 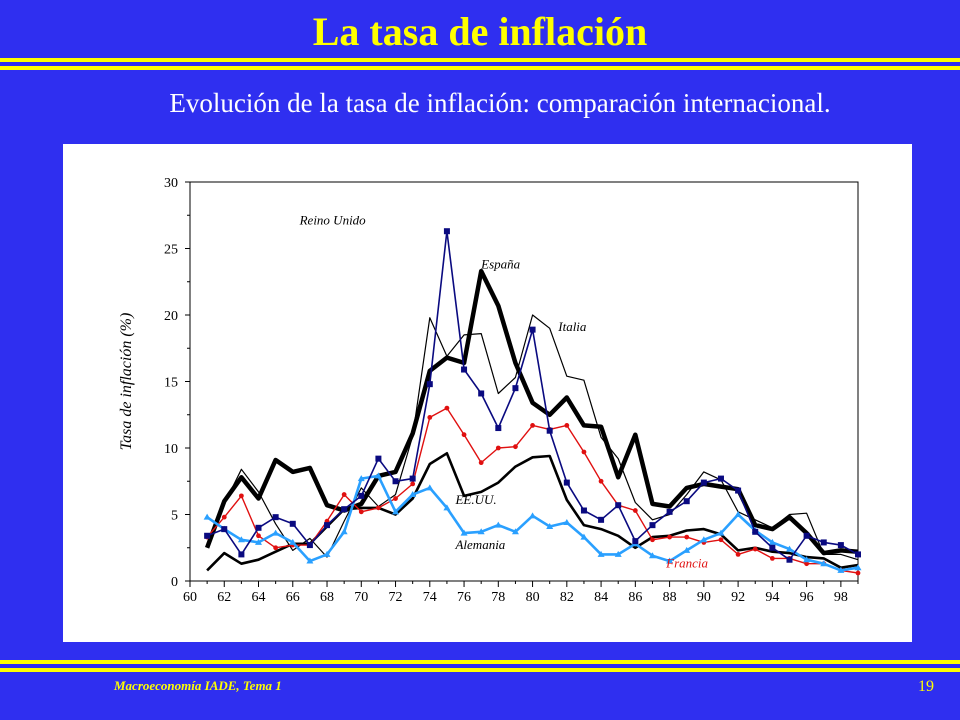 I want to click on bottom-rule-upper, so click(x=480, y=662).